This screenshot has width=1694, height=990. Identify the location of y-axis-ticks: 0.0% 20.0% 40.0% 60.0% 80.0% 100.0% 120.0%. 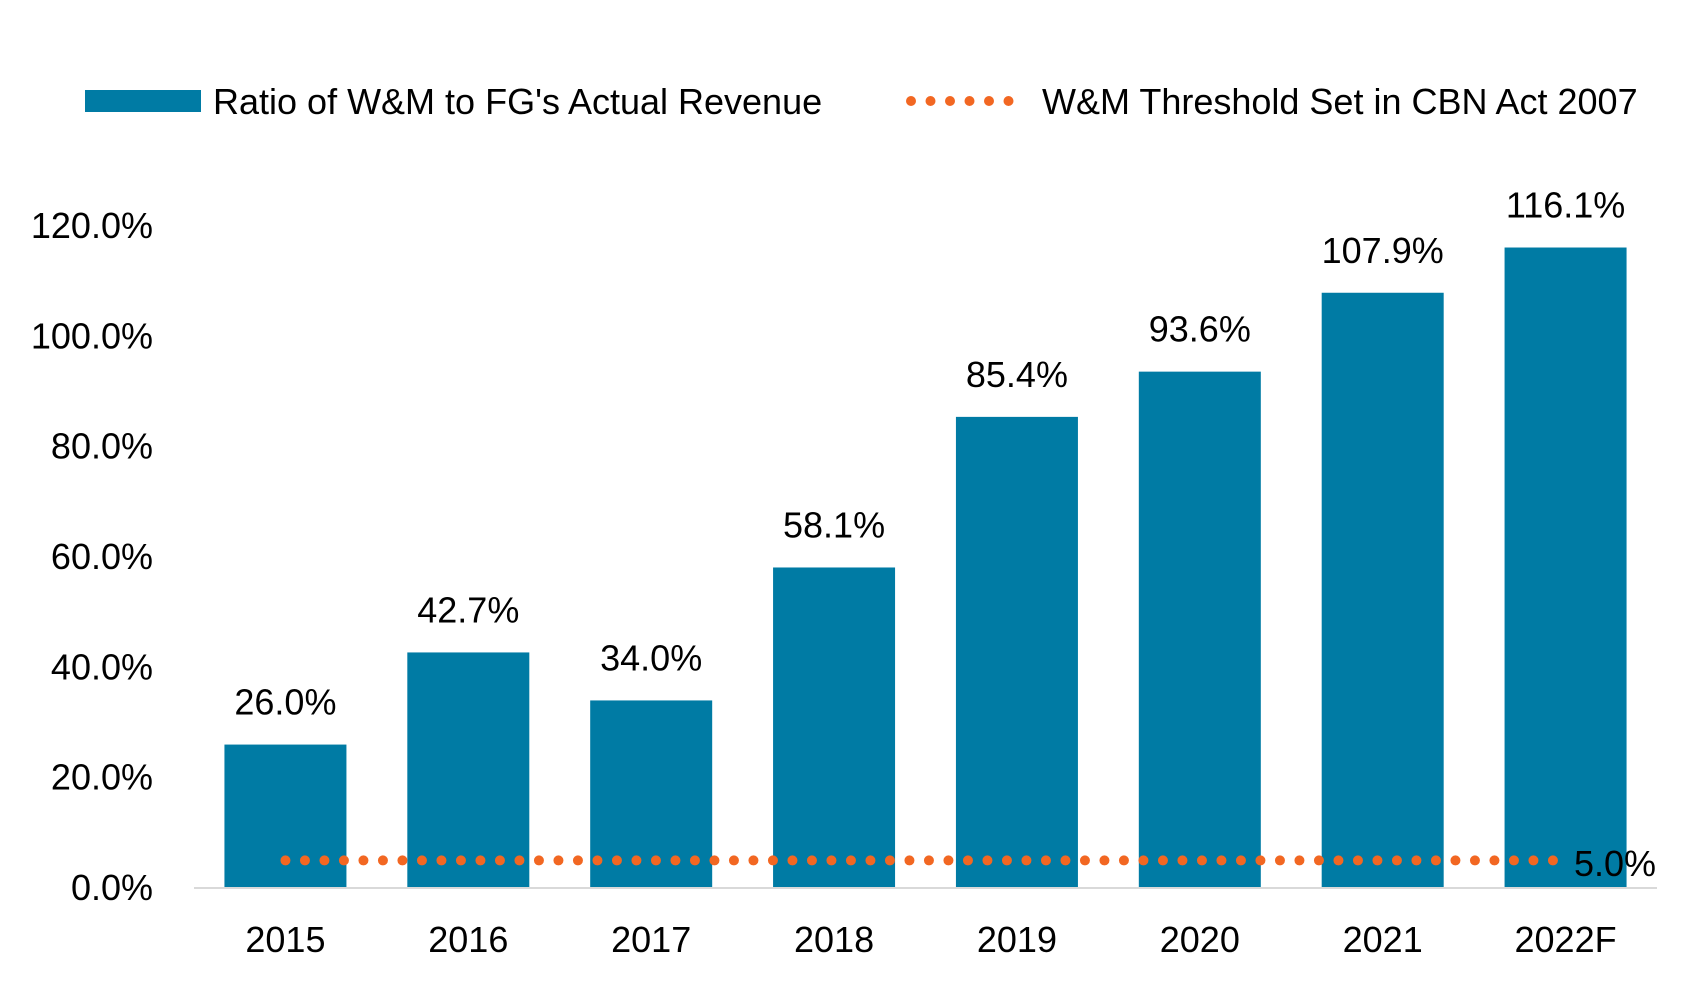
(92, 556).